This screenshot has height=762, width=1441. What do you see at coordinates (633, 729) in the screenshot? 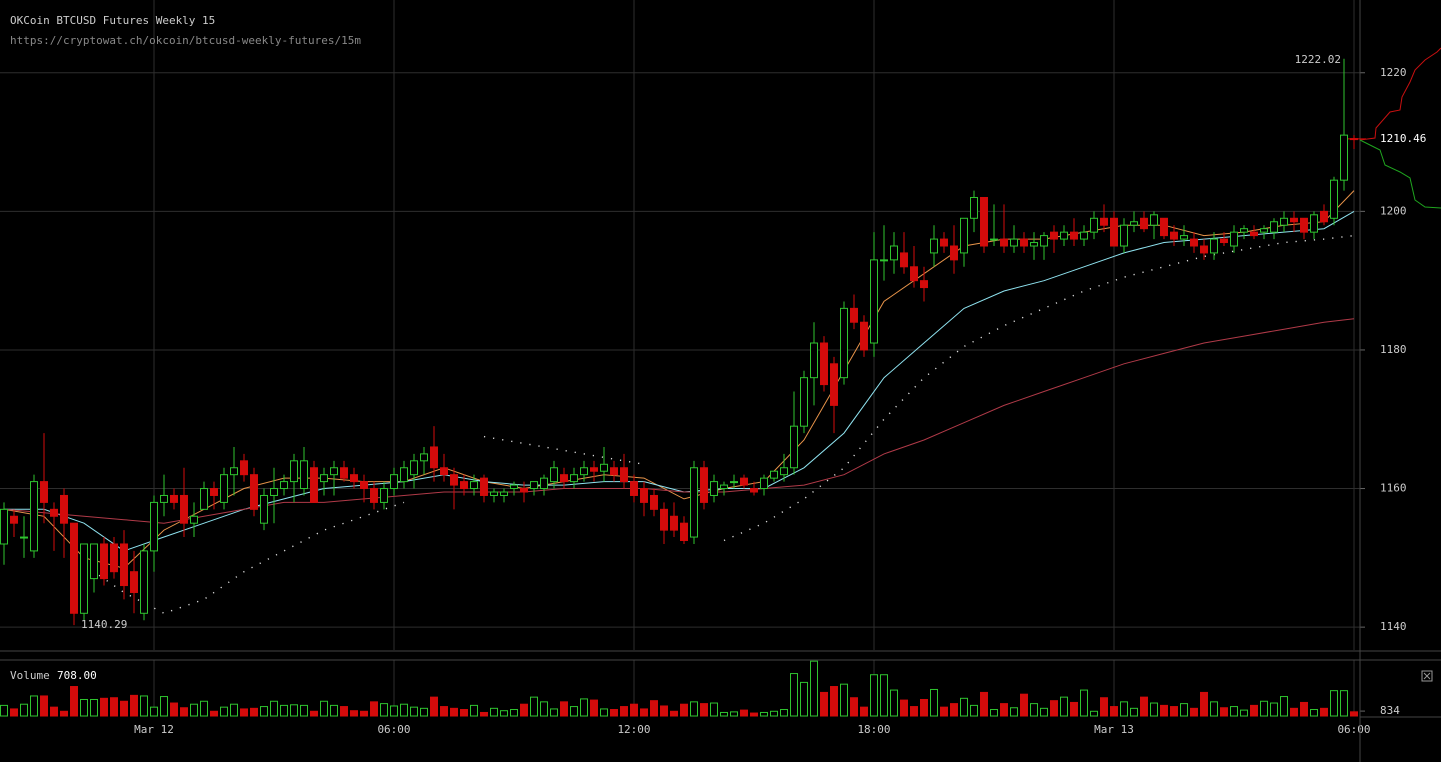
I see `x-tick-label: 12:00` at bounding box center [633, 729].